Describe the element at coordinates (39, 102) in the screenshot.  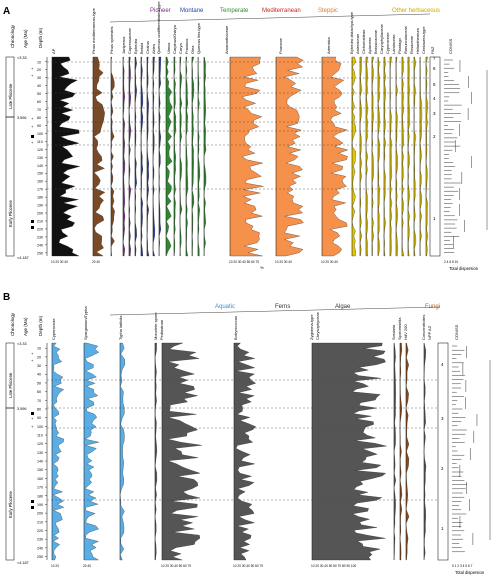
I see `depth-tick: 60` at that location.